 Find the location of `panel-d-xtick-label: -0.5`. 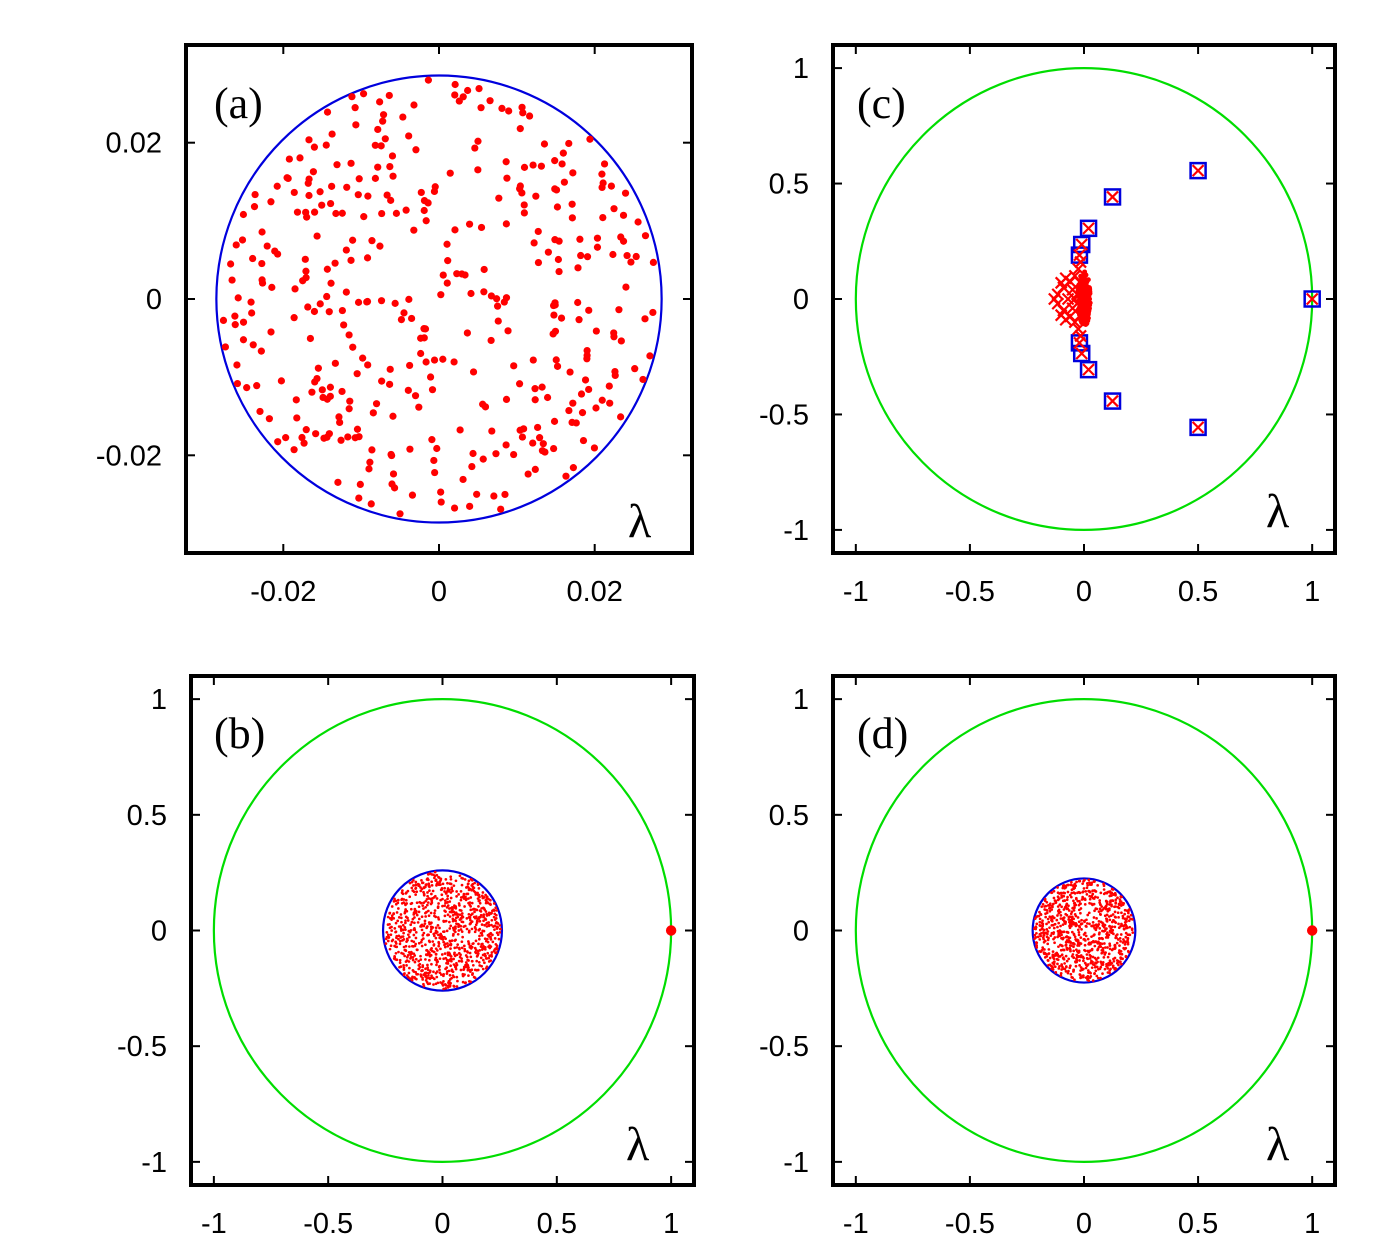

panel-d-xtick-label: -0.5 is located at coordinates (970, 1224).